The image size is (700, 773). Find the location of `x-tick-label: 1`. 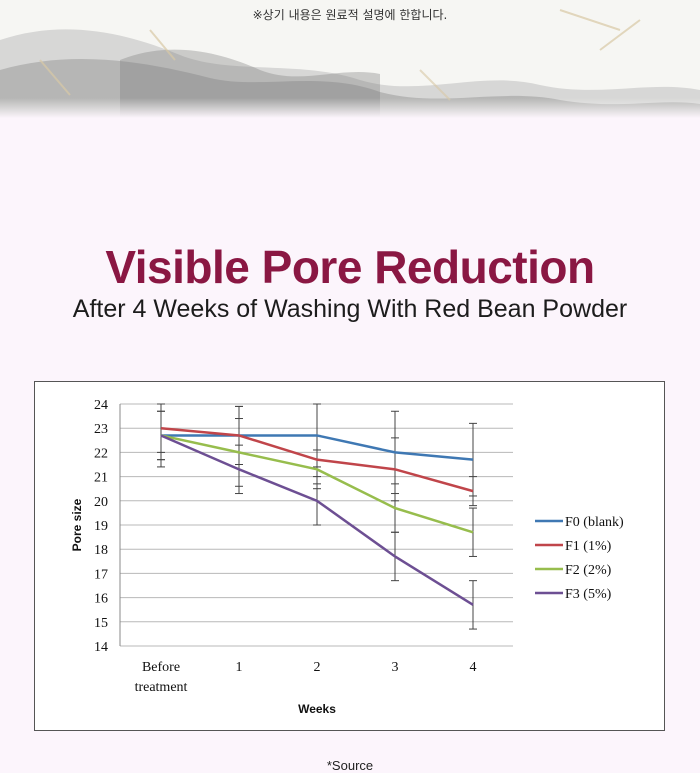

x-tick-label: 1 is located at coordinates (239, 667).